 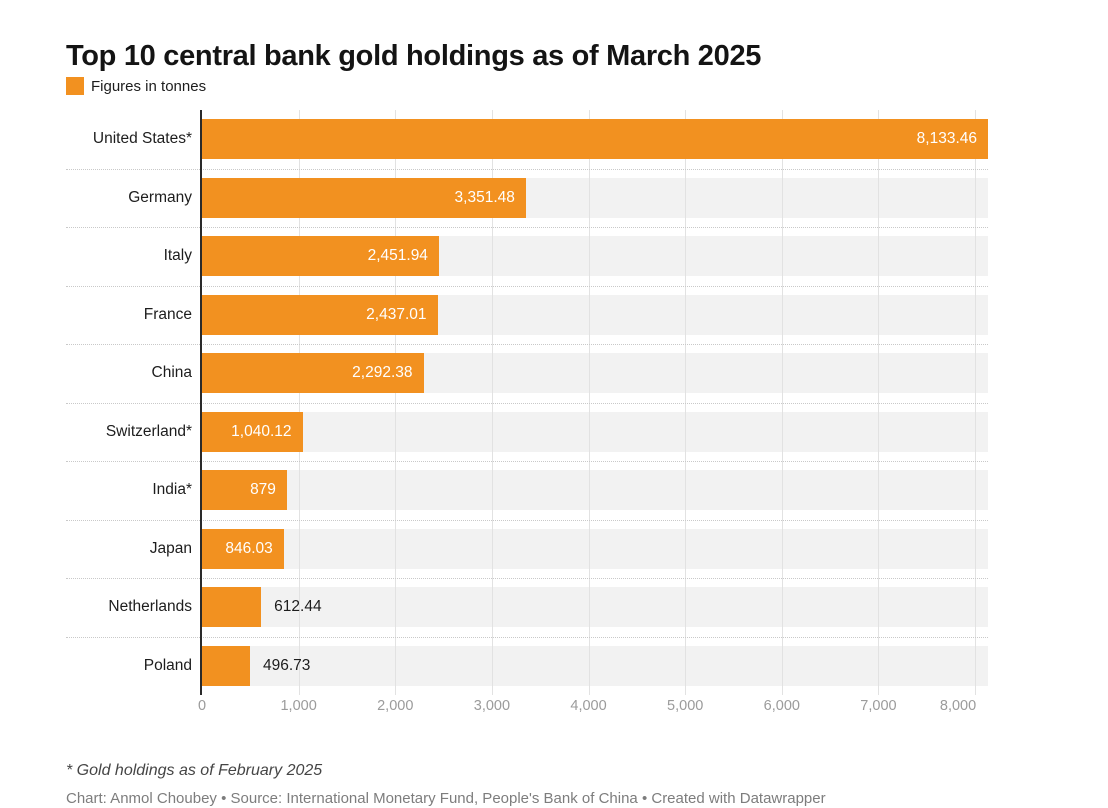 What do you see at coordinates (946, 138) in the screenshot?
I see `value-label: 8,133.46` at bounding box center [946, 138].